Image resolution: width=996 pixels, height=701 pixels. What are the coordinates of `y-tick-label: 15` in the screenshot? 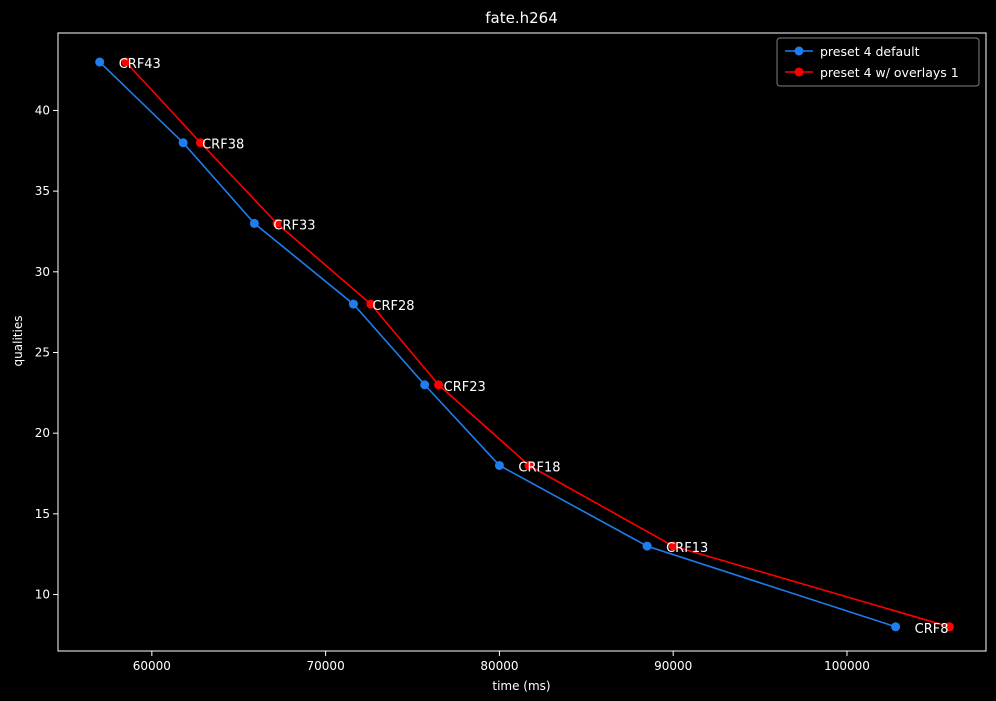 It's located at (42, 514).